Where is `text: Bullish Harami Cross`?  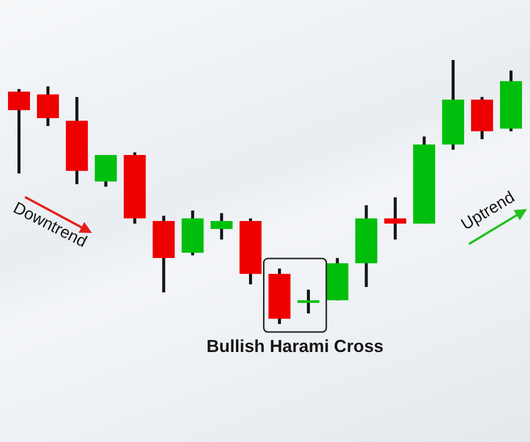
text: Bullish Harami Cross is located at coordinates (295, 346).